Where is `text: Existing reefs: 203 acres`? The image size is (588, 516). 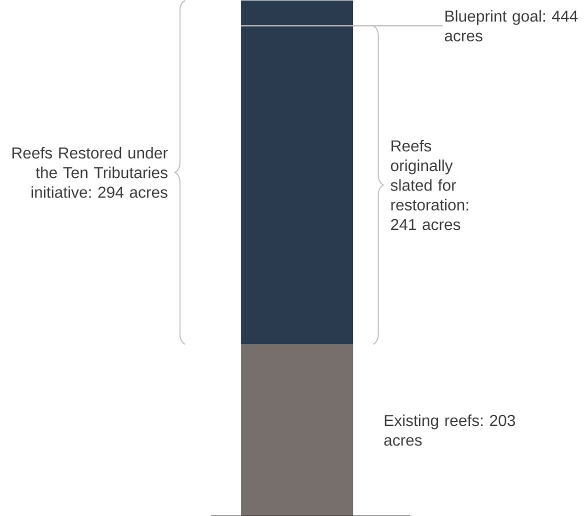
text: Existing reefs: 203 acres is located at coordinates (449, 430).